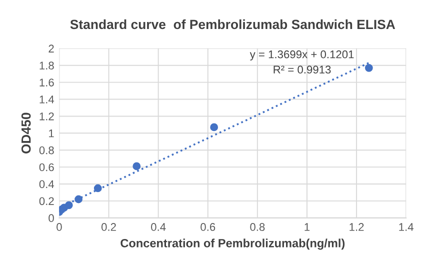 Image resolution: width=423 pixels, height=269 pixels. I want to click on y-tick-label: 1.2, so click(47, 116).